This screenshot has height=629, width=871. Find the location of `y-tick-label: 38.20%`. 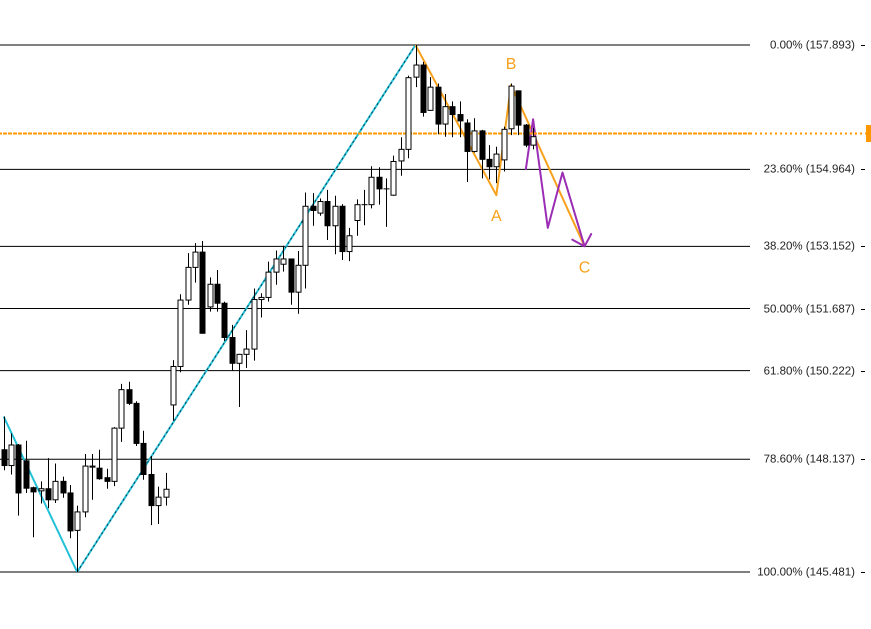

y-tick-label: 38.20% is located at coordinates (783, 246).